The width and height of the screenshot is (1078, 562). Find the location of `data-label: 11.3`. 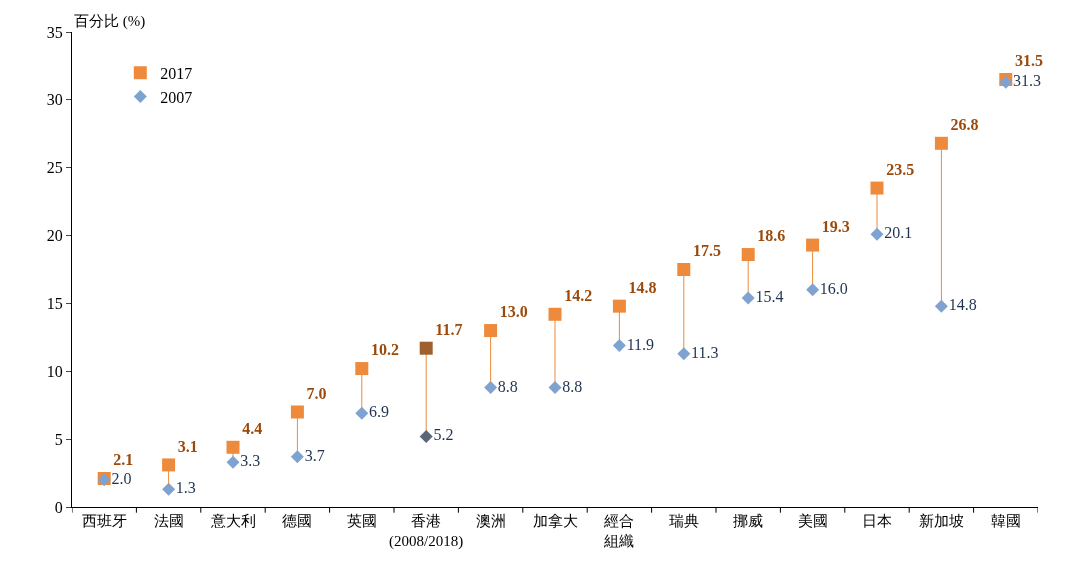

data-label: 11.3 is located at coordinates (705, 352).